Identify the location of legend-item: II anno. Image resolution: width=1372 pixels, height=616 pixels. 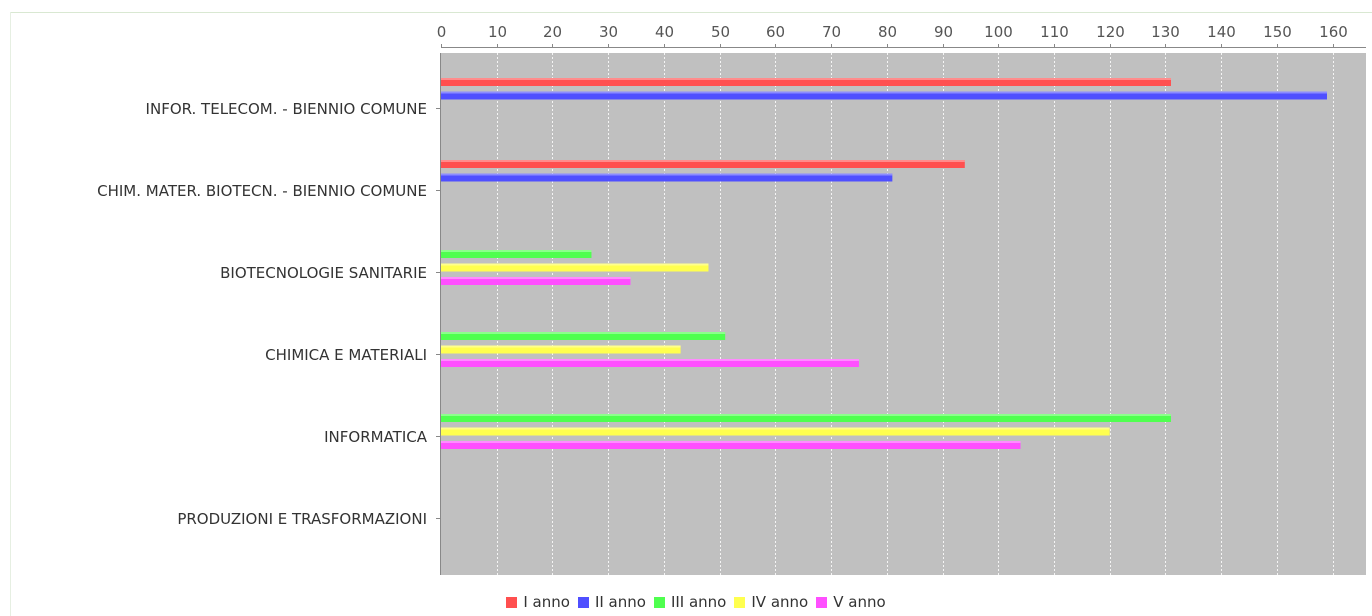
(611, 602).